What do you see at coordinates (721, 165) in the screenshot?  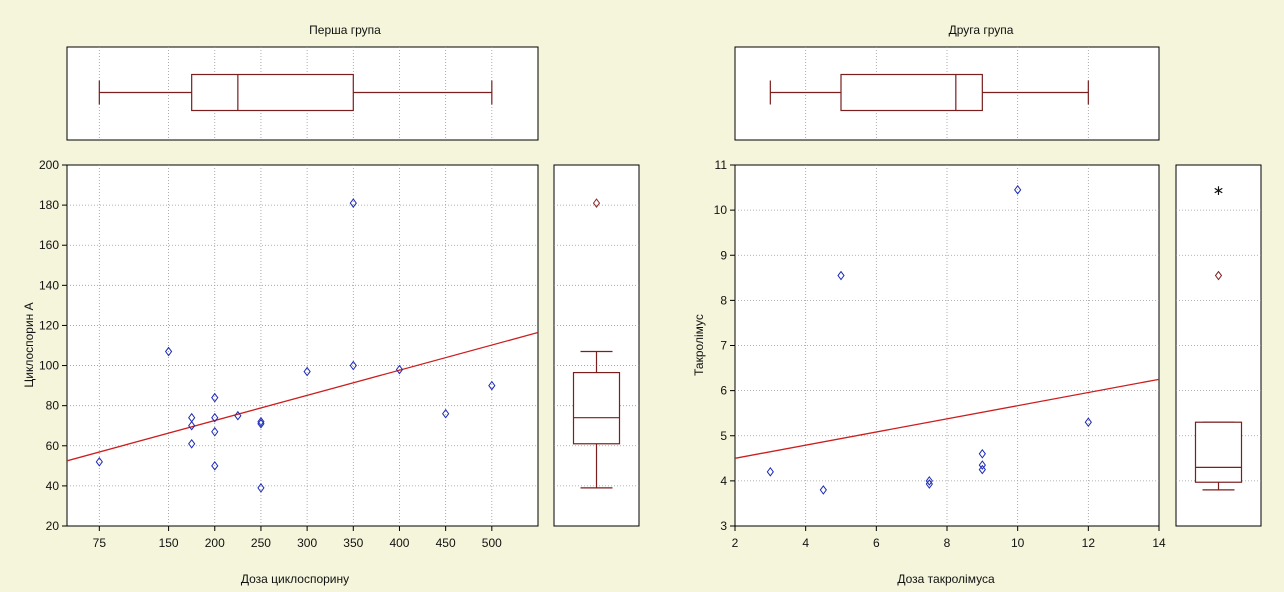 I see `y-tick-label: 11` at bounding box center [721, 165].